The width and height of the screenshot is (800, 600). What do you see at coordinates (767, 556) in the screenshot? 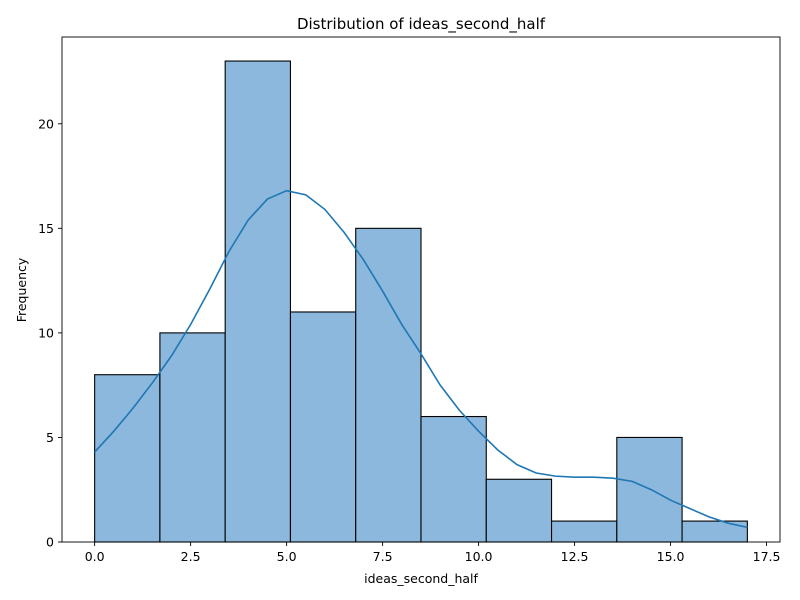
I see `x-tick-label: 17.5` at bounding box center [767, 556].